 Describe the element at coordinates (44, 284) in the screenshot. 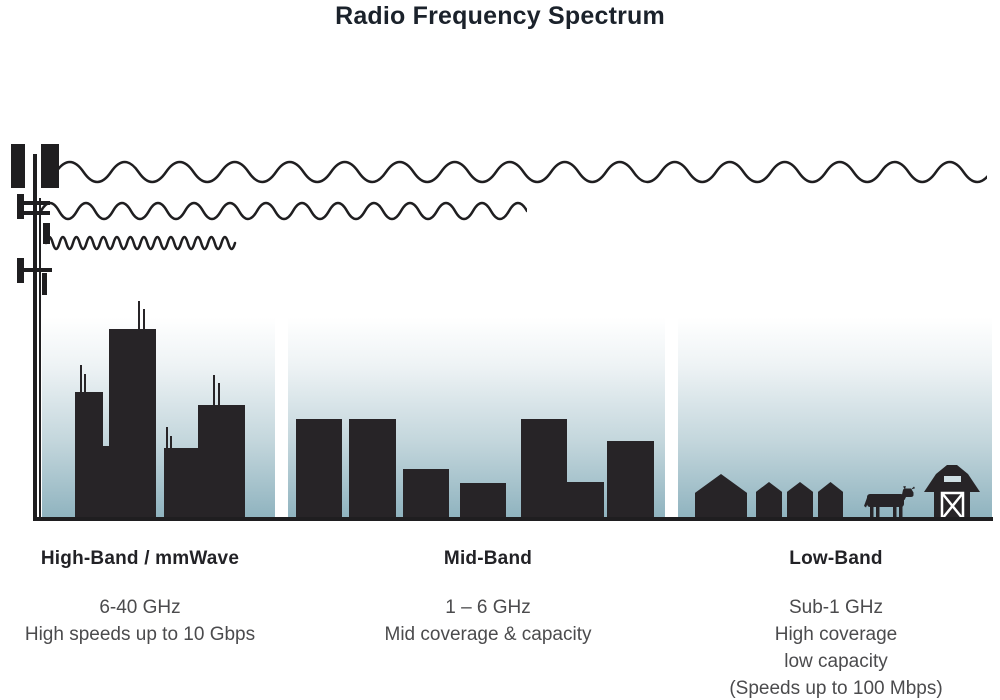

I see `tower-antenna-stub` at that location.